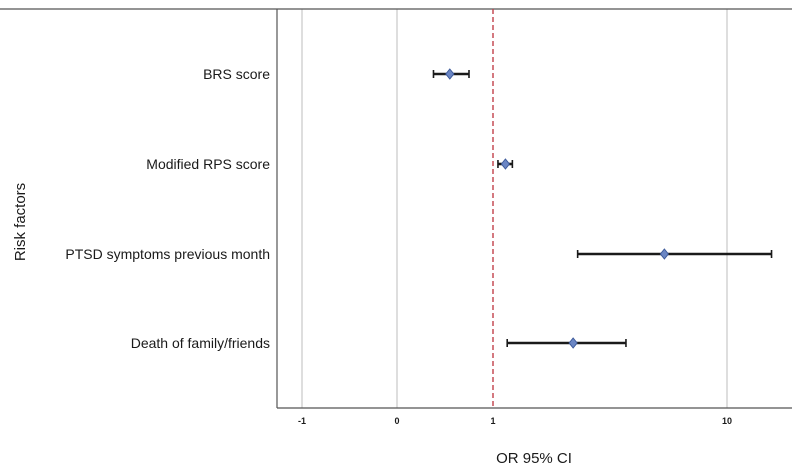 The width and height of the screenshot is (792, 468). Describe the element at coordinates (515, 421) in the screenshot. I see `x-axis-ticks: -1 0 1 10` at that location.